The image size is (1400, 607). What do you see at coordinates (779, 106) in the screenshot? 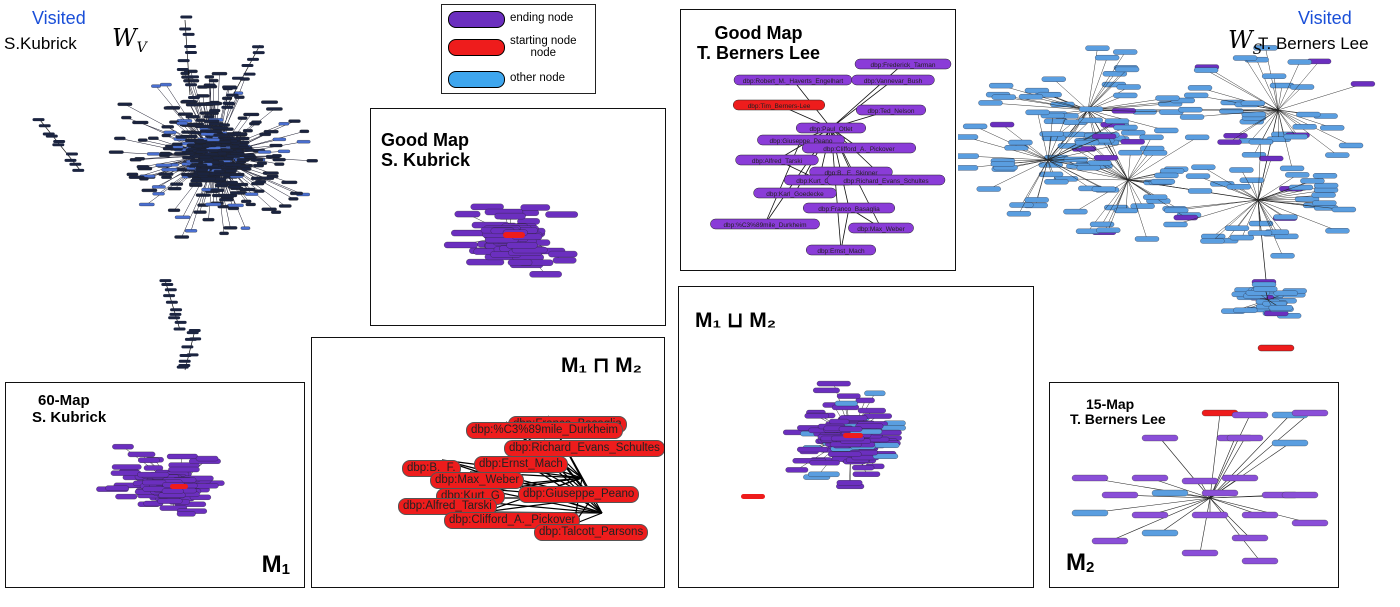
I see `gmb-node-label: dbp:Tim_Berners-Lee` at bounding box center [779, 106].